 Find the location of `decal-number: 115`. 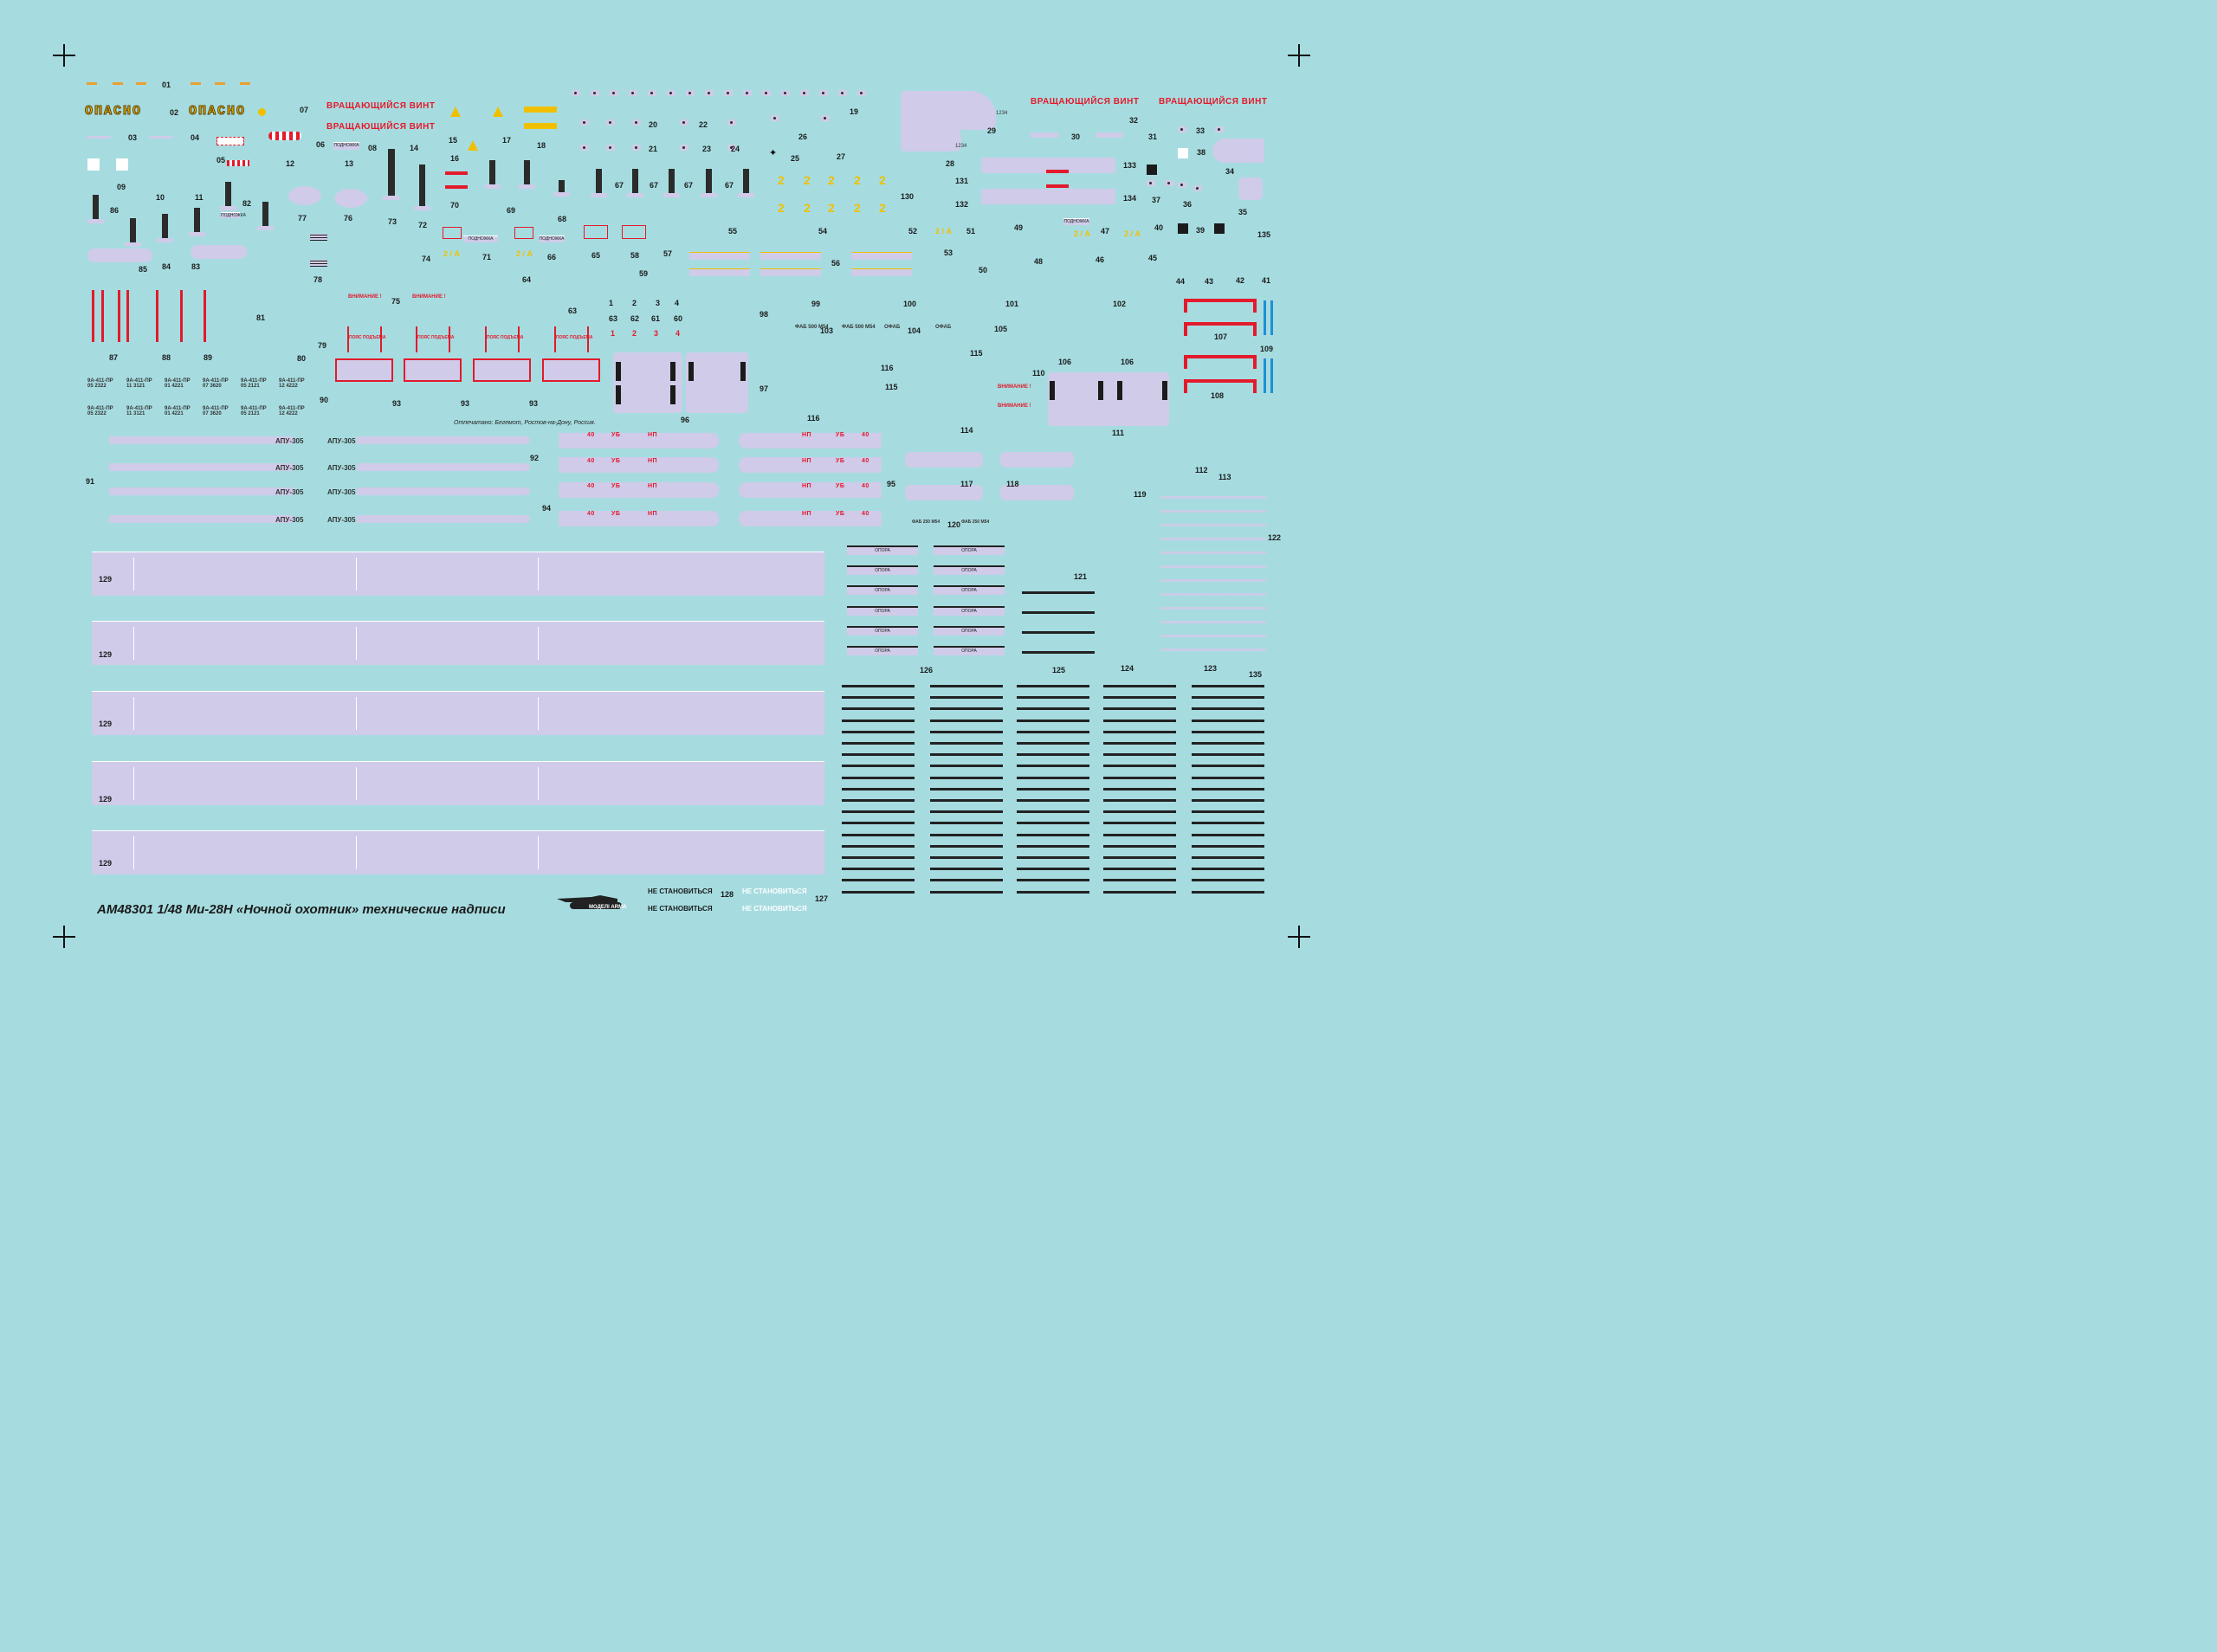

decal-number: 115 is located at coordinates (976, 353).